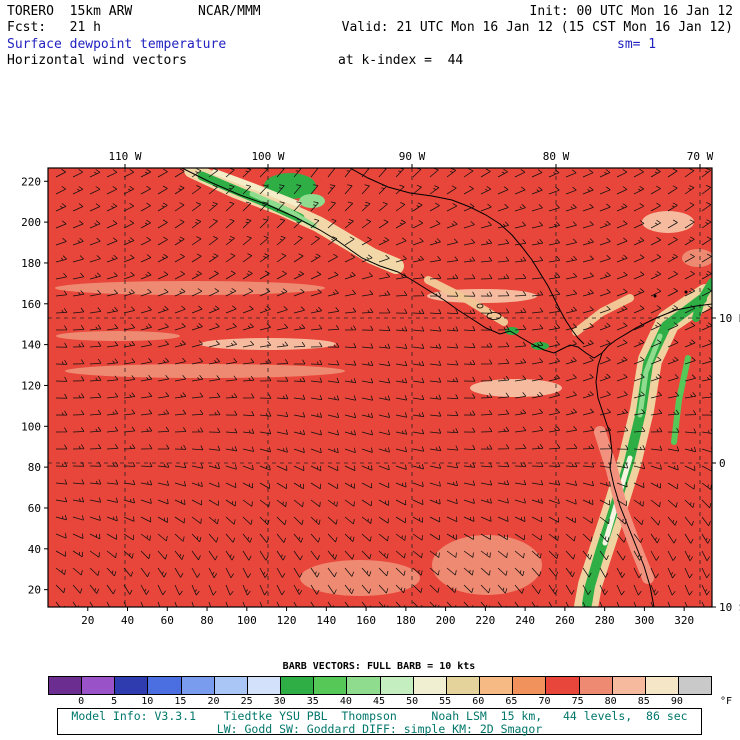 The width and height of the screenshot is (740, 740). What do you see at coordinates (643, 701) in the screenshot?
I see `colorbar-tick-label: 85` at bounding box center [643, 701].